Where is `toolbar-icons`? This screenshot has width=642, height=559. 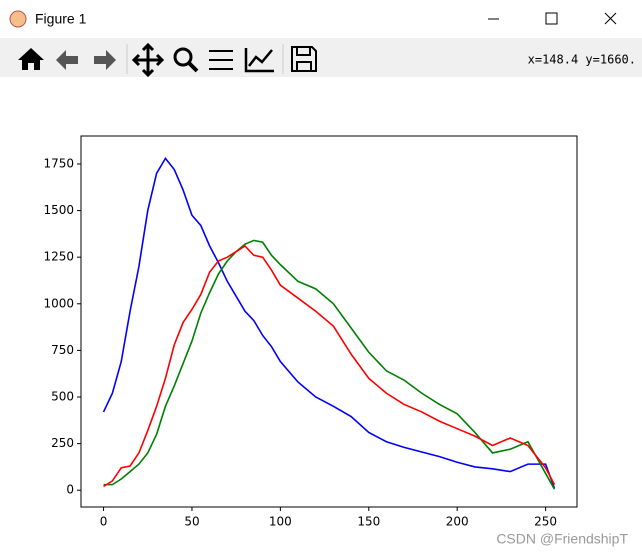
toolbar-icons is located at coordinates (167, 60).